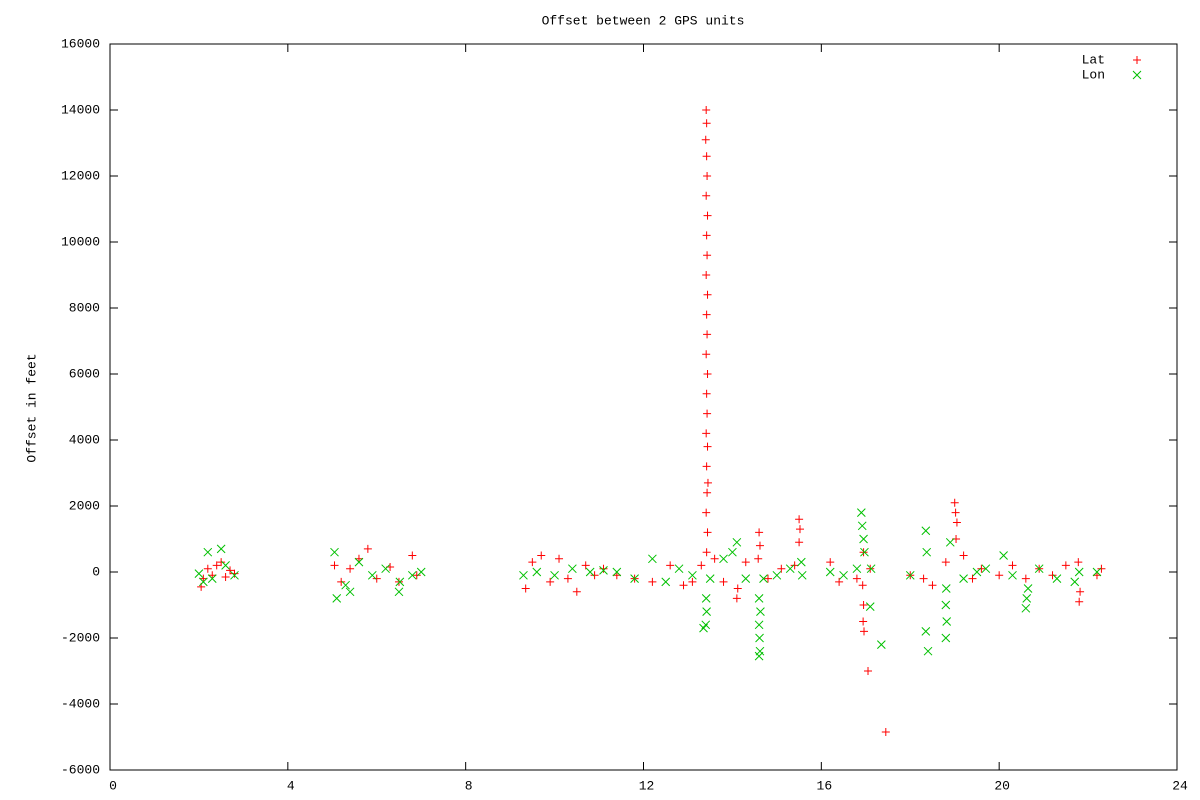  I want to click on y-axis-label: Offset in feet, so click(31, 407).